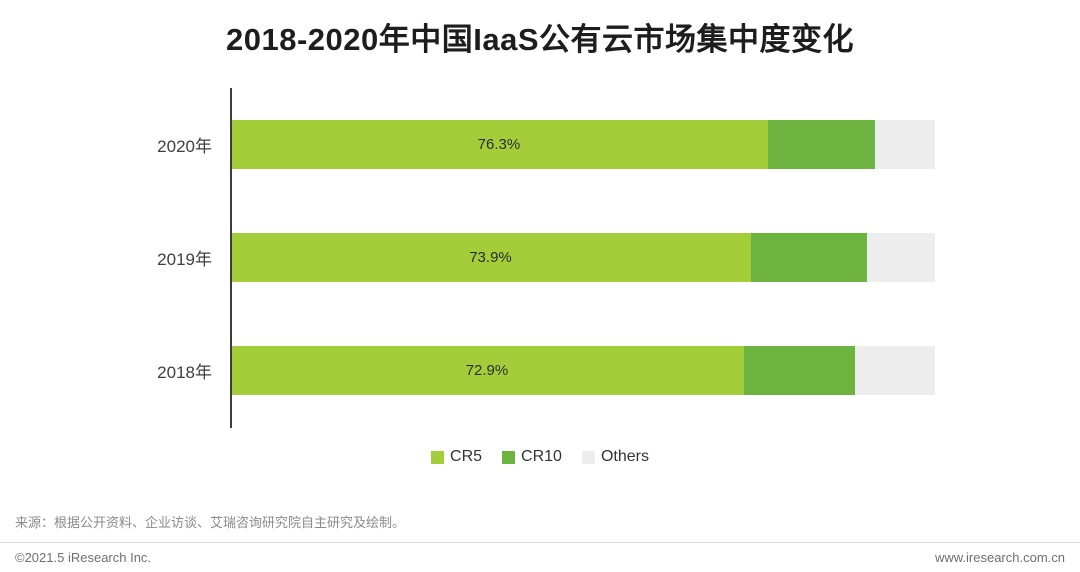 This screenshot has height=572, width=1080. I want to click on page-title: 2018-2020年中国IaaS公有云市场集中度变化, so click(540, 39).